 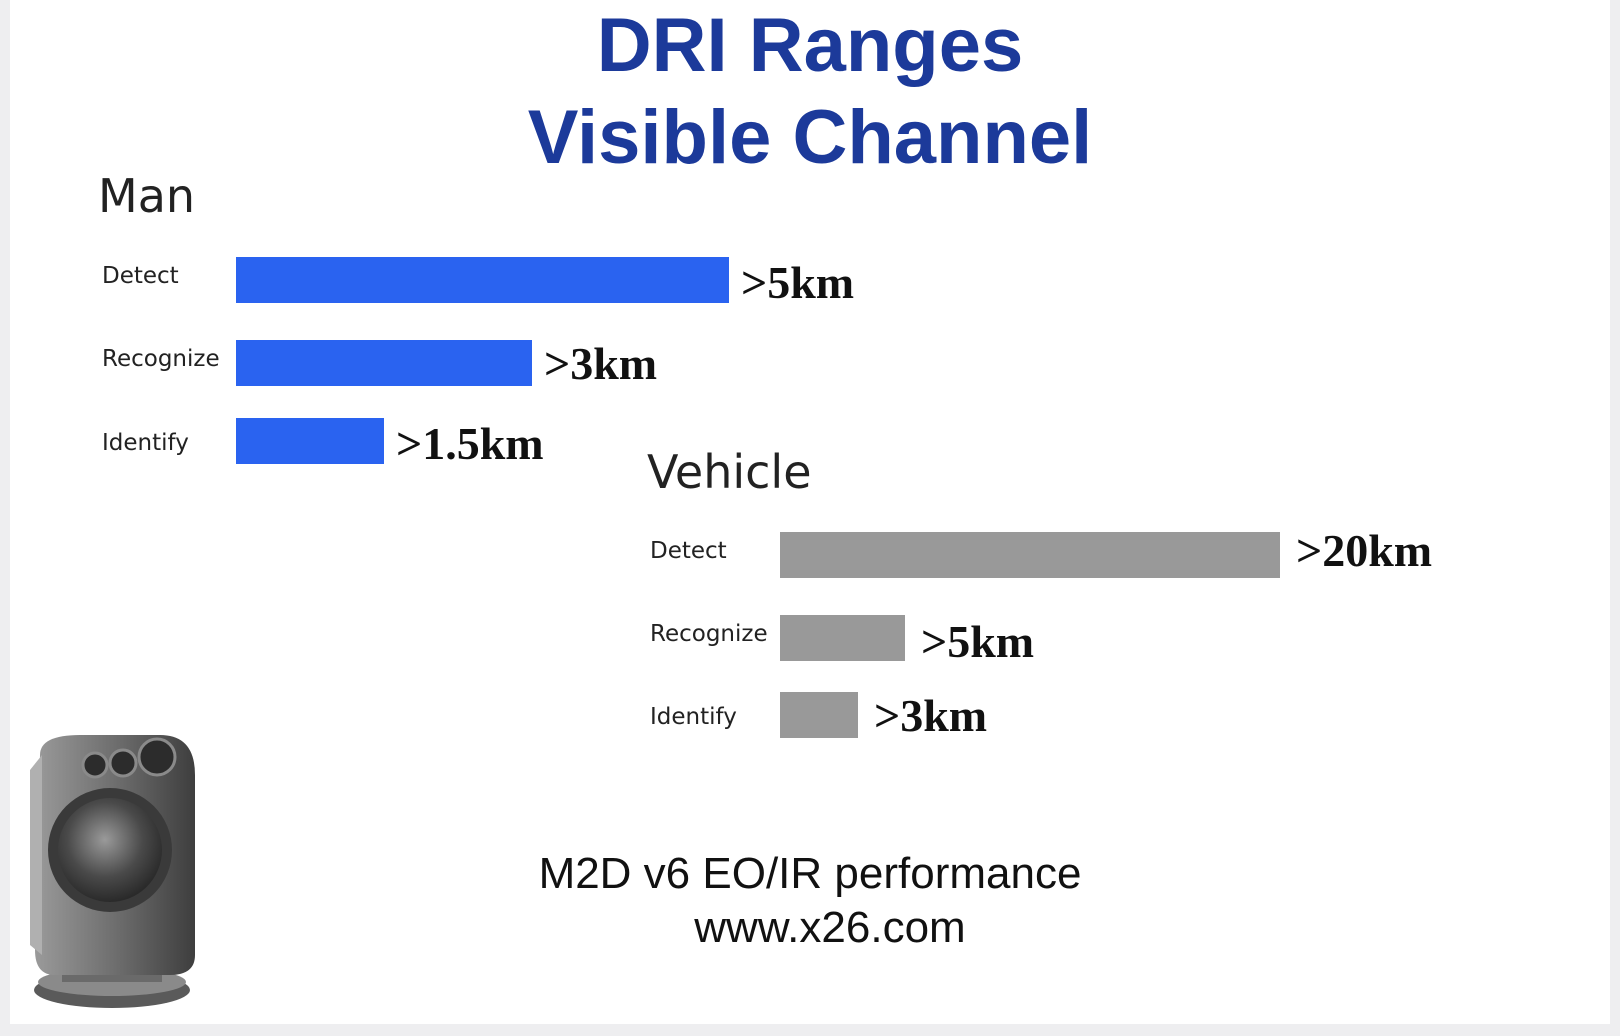 I want to click on vehicle-identify-value-label: >3km, so click(x=931, y=715).